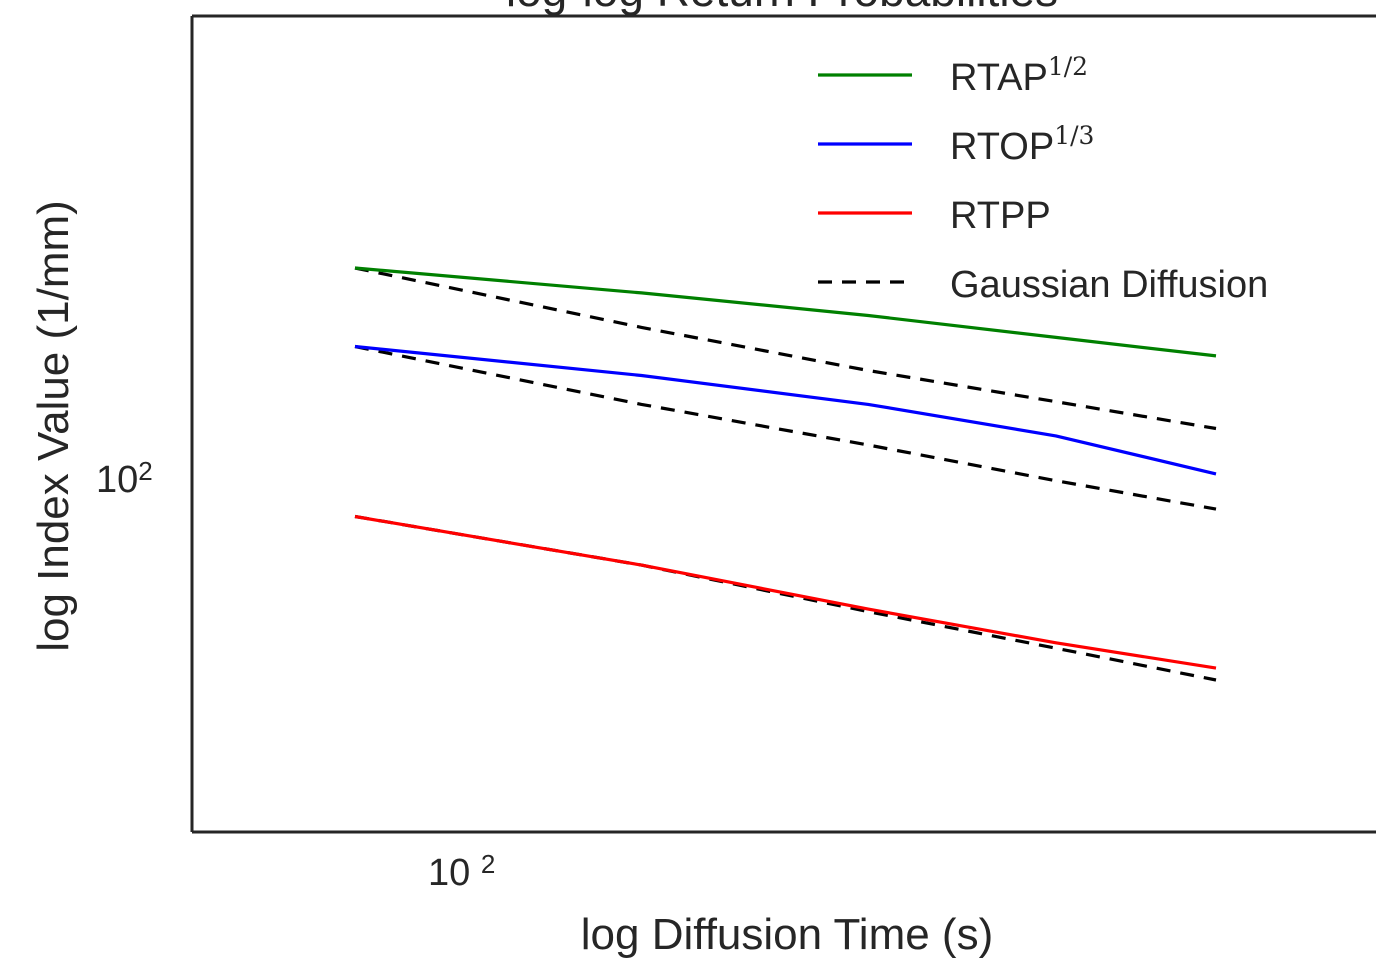  I want to click on legend-label-0: RTAP1/2, so click(1019, 75).